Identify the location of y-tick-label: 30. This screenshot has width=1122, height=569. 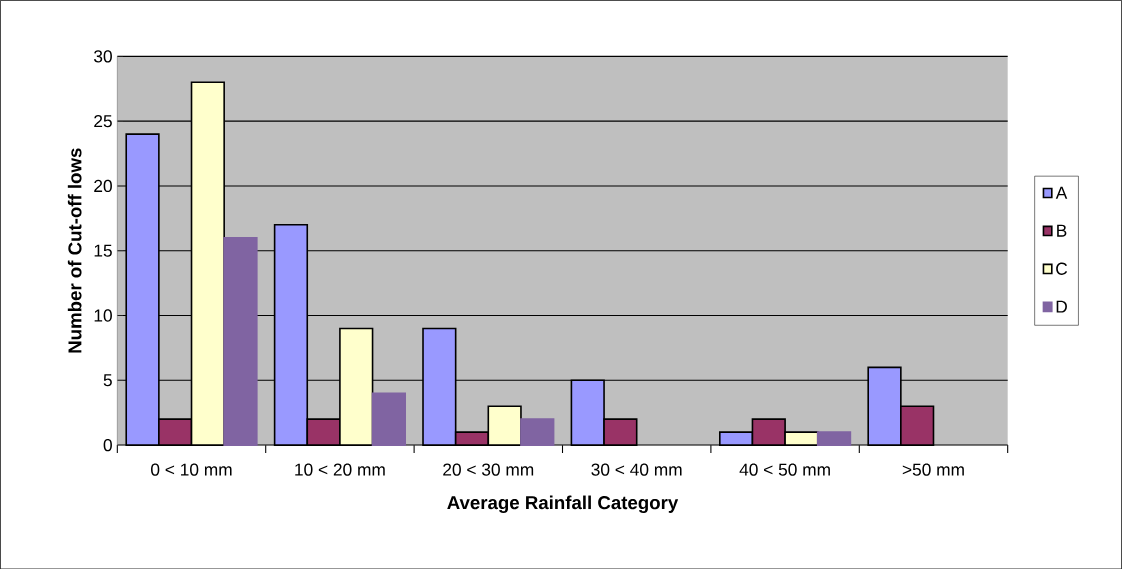
(103, 56).